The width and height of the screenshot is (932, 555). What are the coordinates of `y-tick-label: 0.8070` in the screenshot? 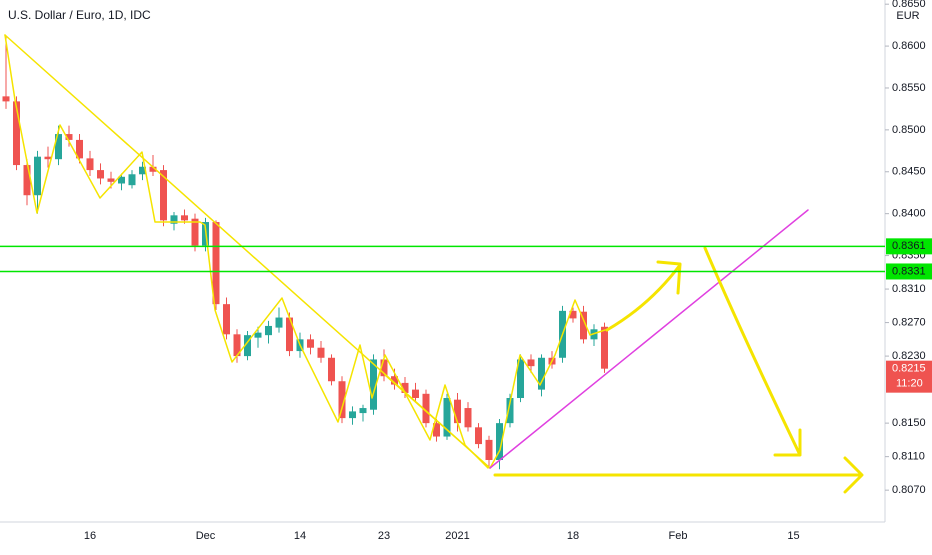 It's located at (909, 490).